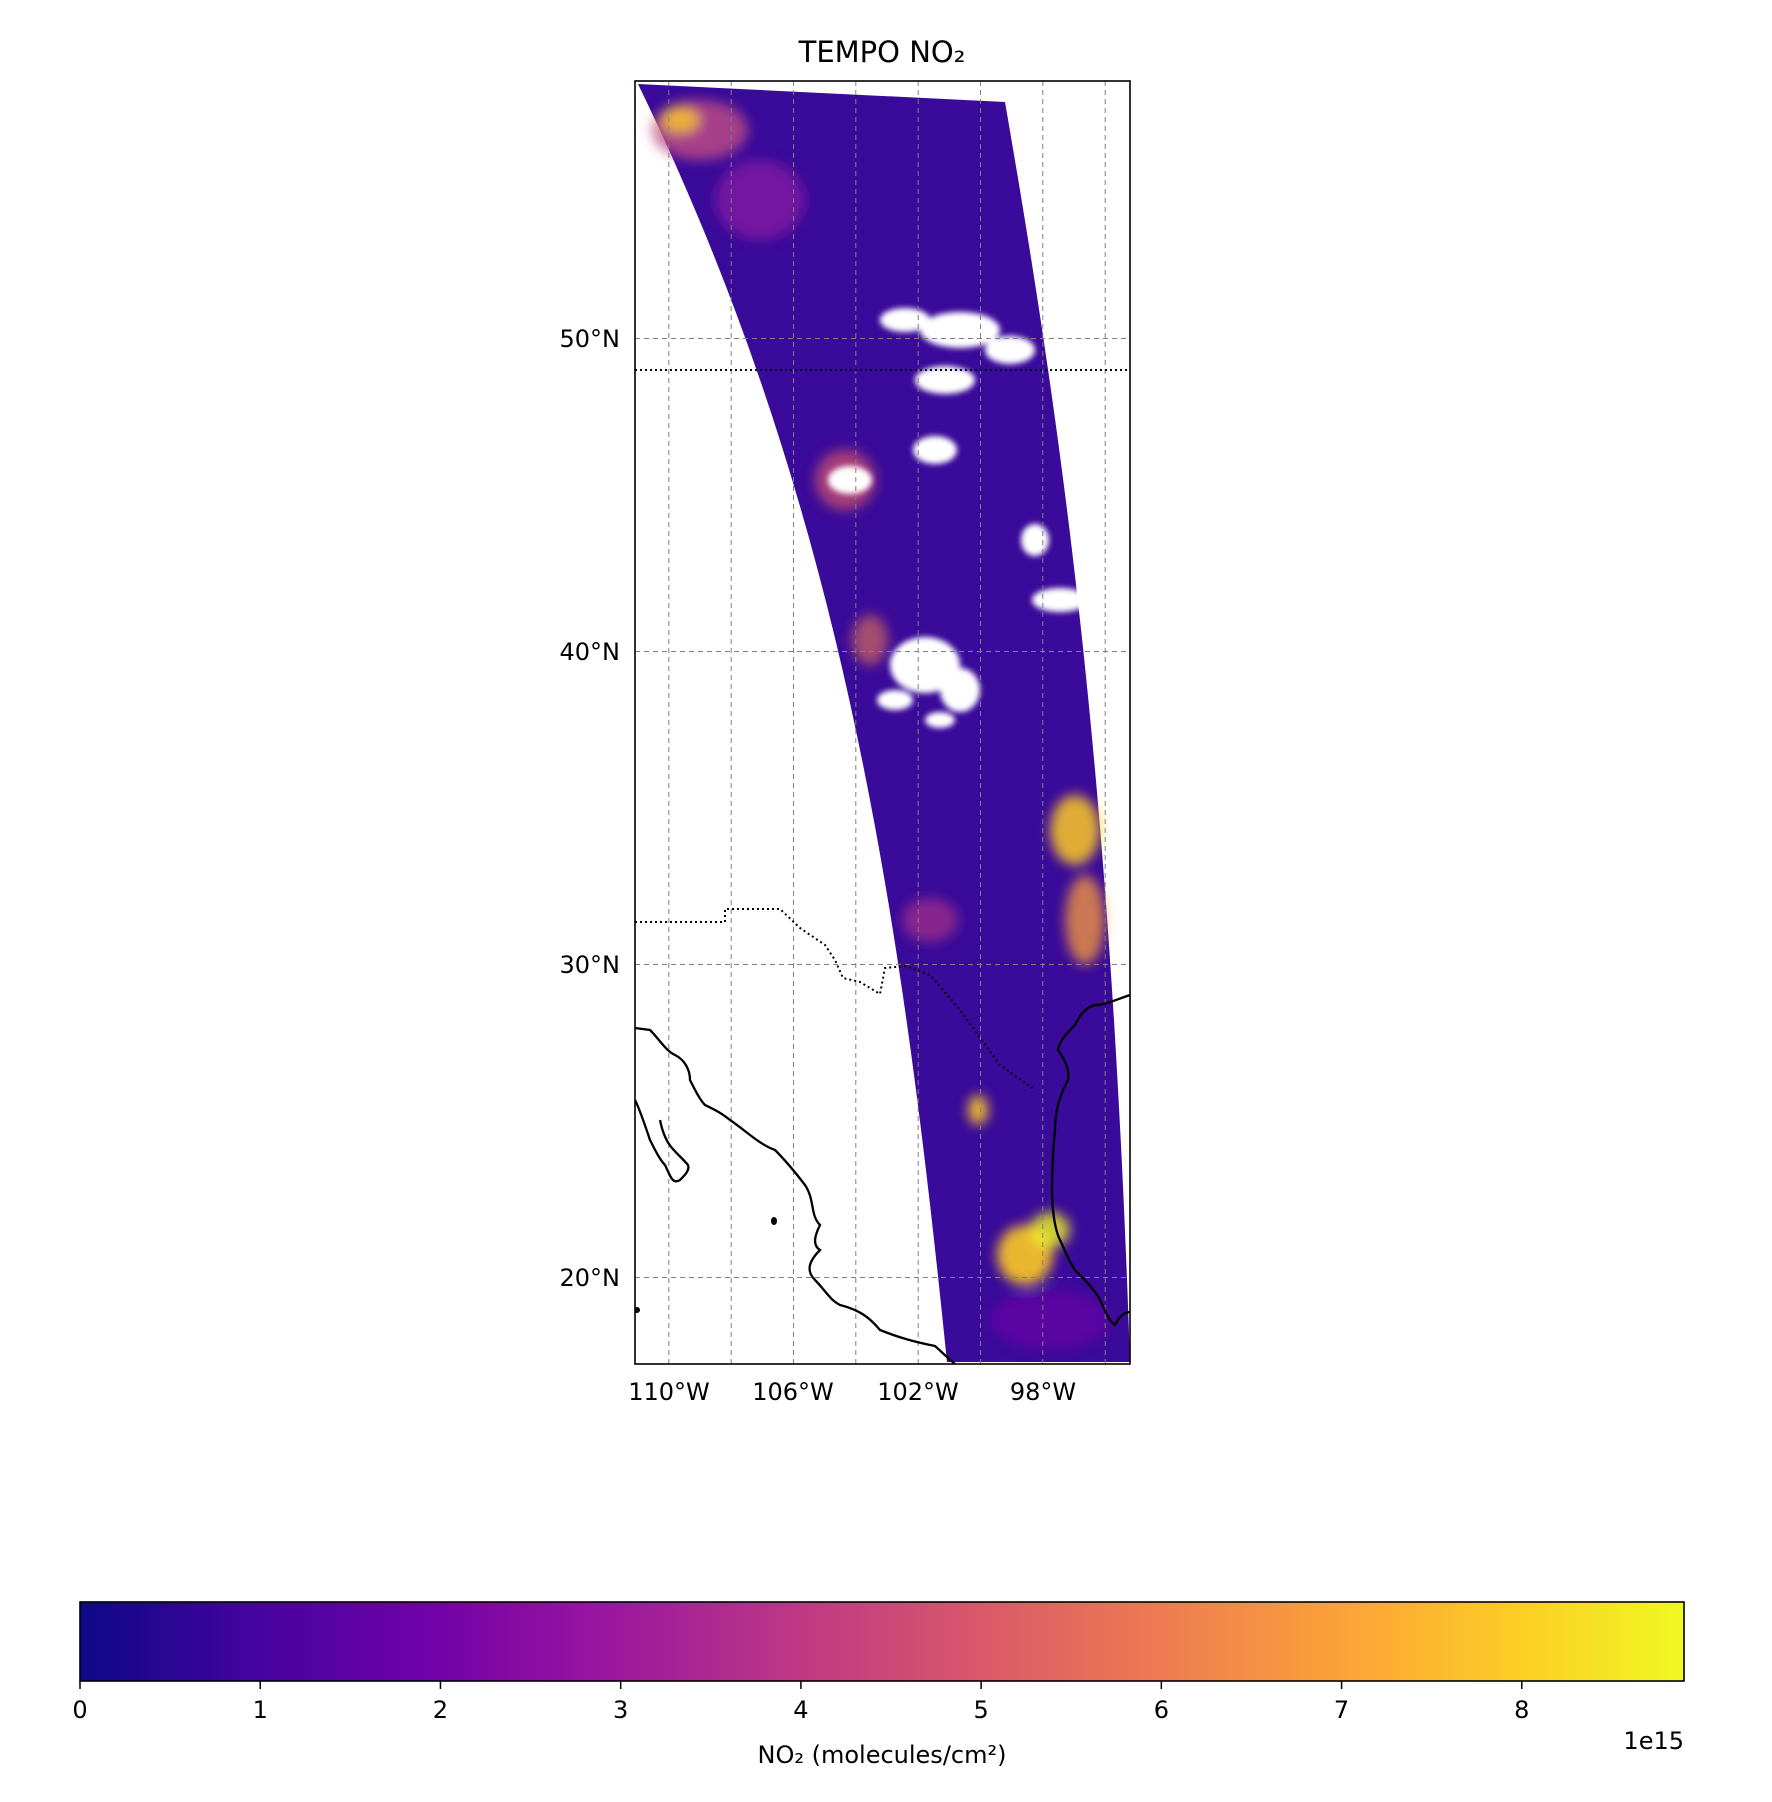  I want to click on coastlines, so click(882, 1178).